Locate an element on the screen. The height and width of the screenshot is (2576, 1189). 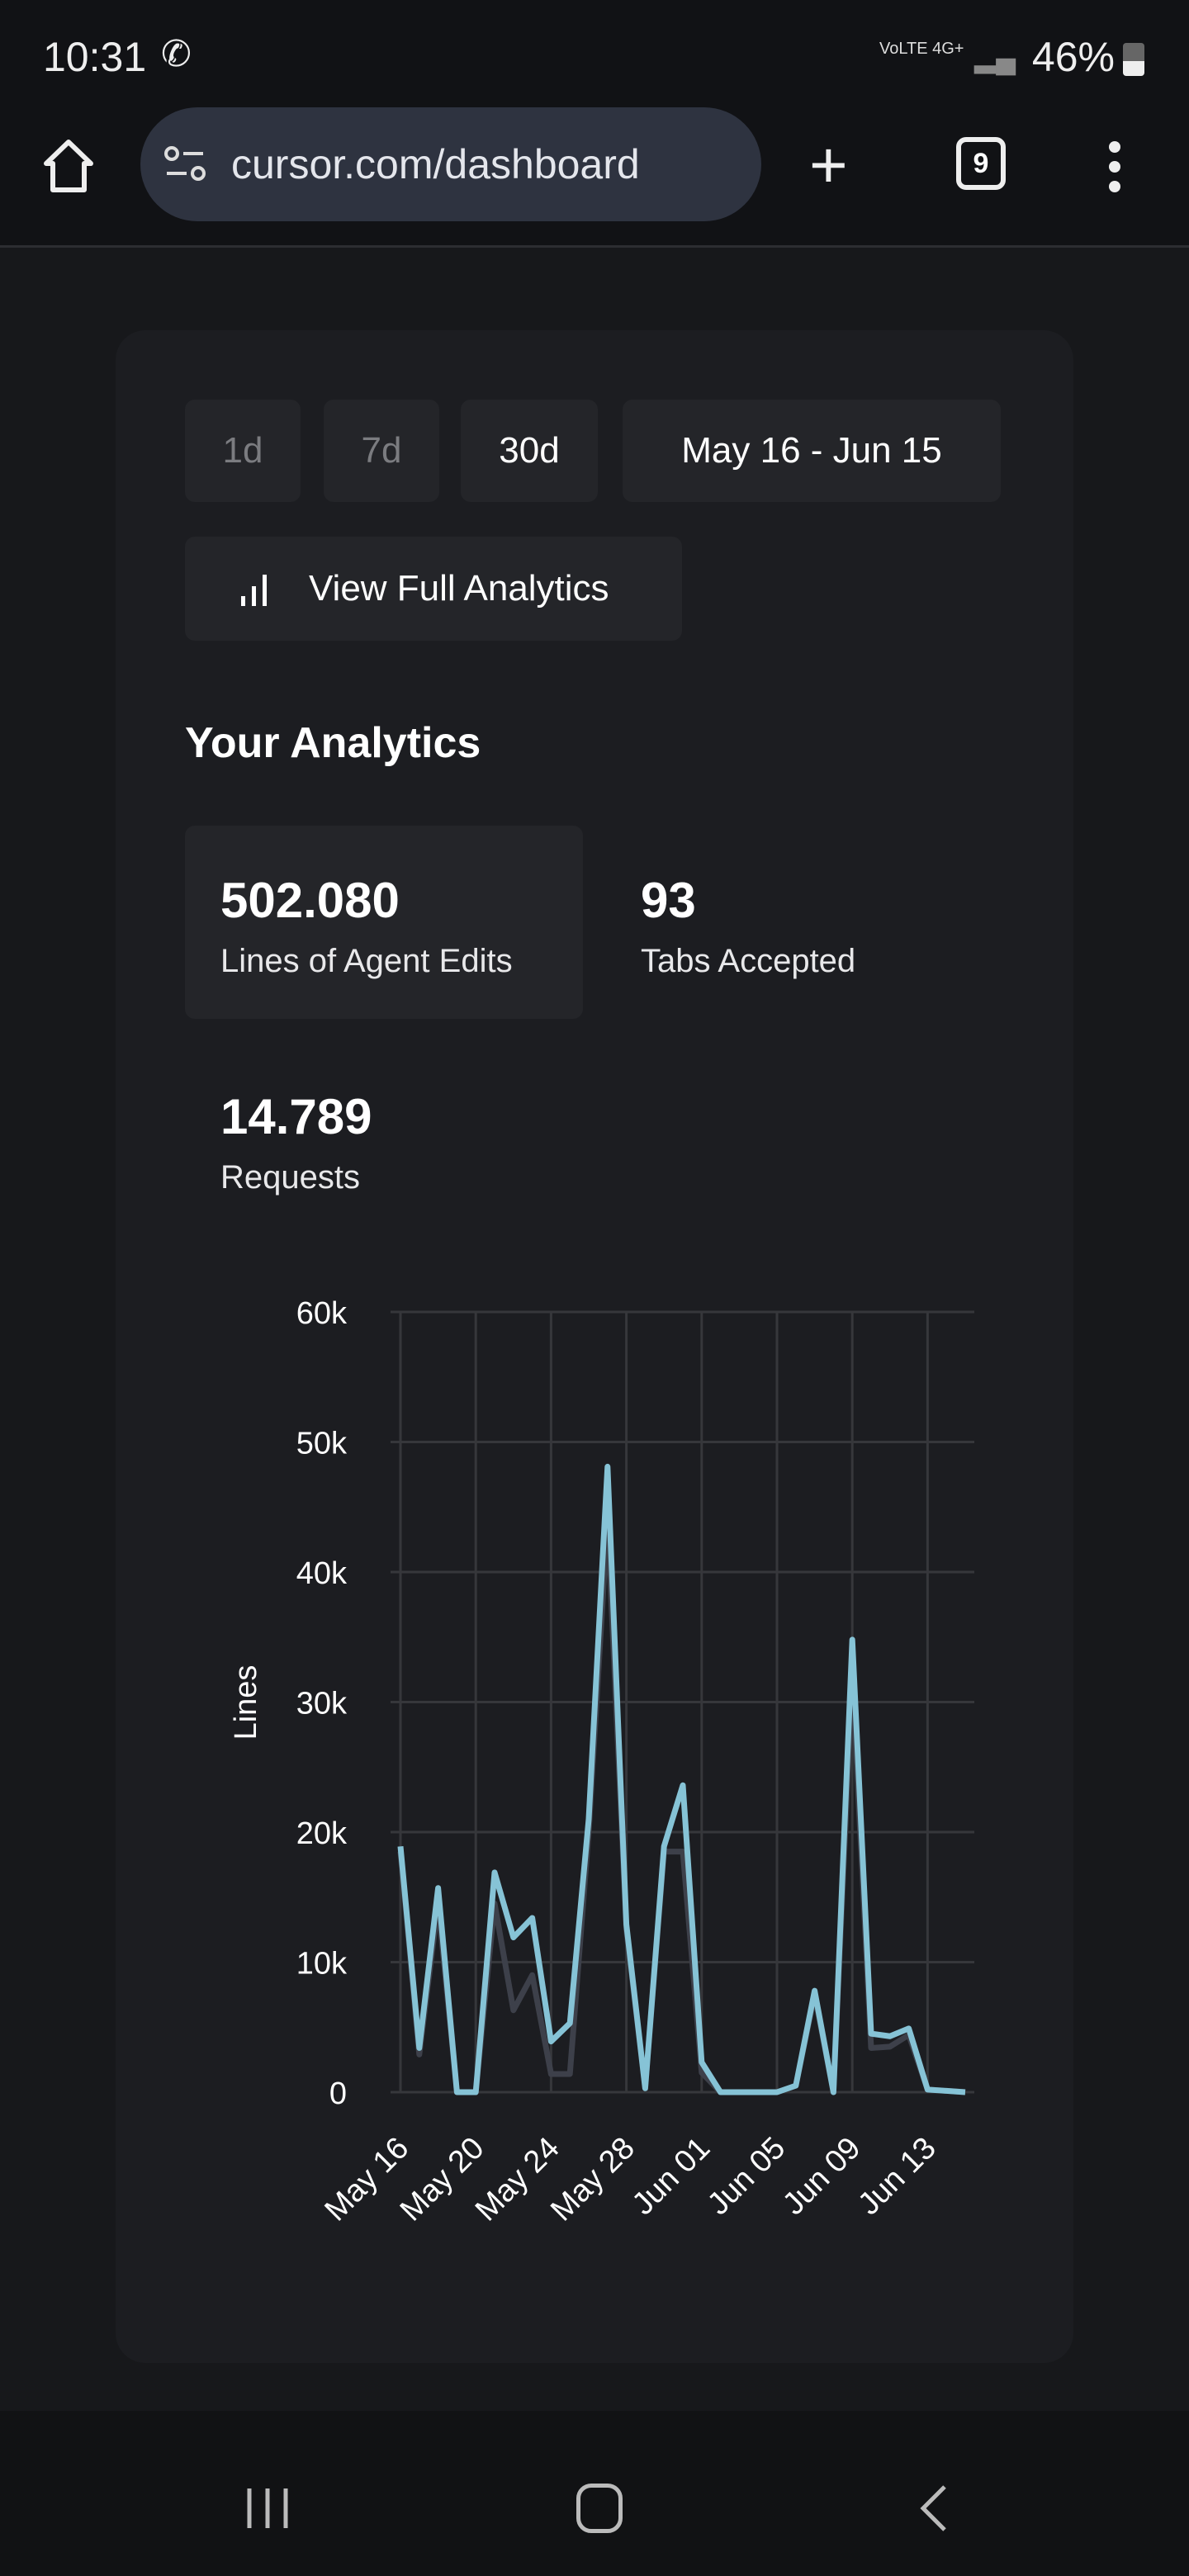
y-axis-ticks: 0 10k 20k 30k 40k 50k 60k is located at coordinates (322, 1703).